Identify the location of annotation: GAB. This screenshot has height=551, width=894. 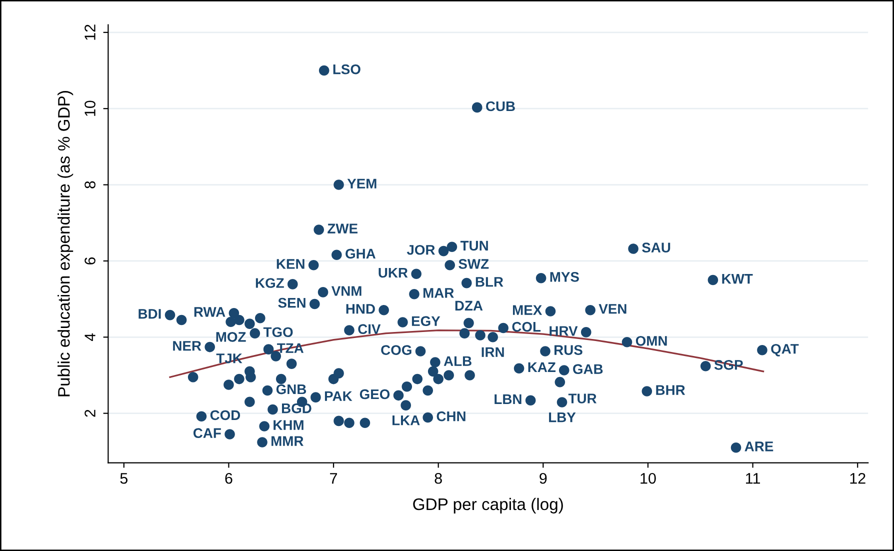
(588, 369).